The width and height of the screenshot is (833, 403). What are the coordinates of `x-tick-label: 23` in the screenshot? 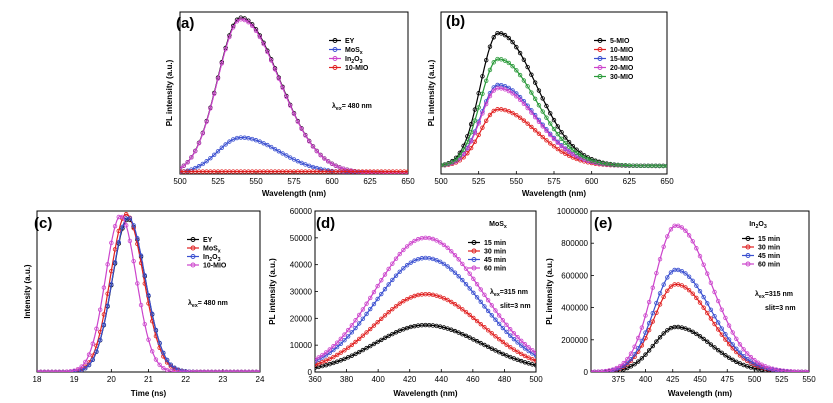 It's located at (222, 379).